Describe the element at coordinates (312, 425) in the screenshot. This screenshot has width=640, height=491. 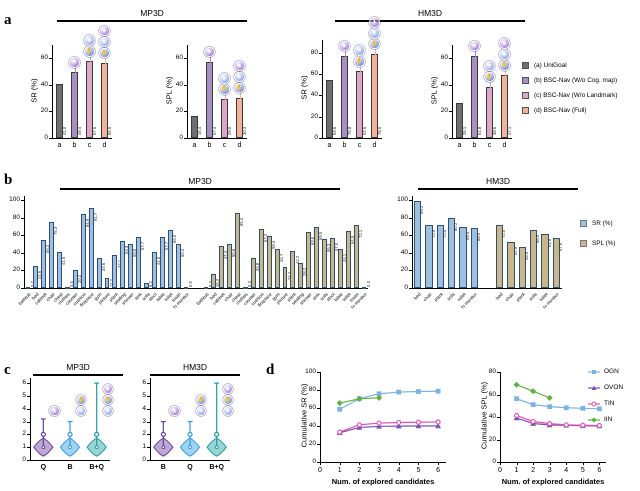
I see `d-sr-yticklabel: 40` at that location.